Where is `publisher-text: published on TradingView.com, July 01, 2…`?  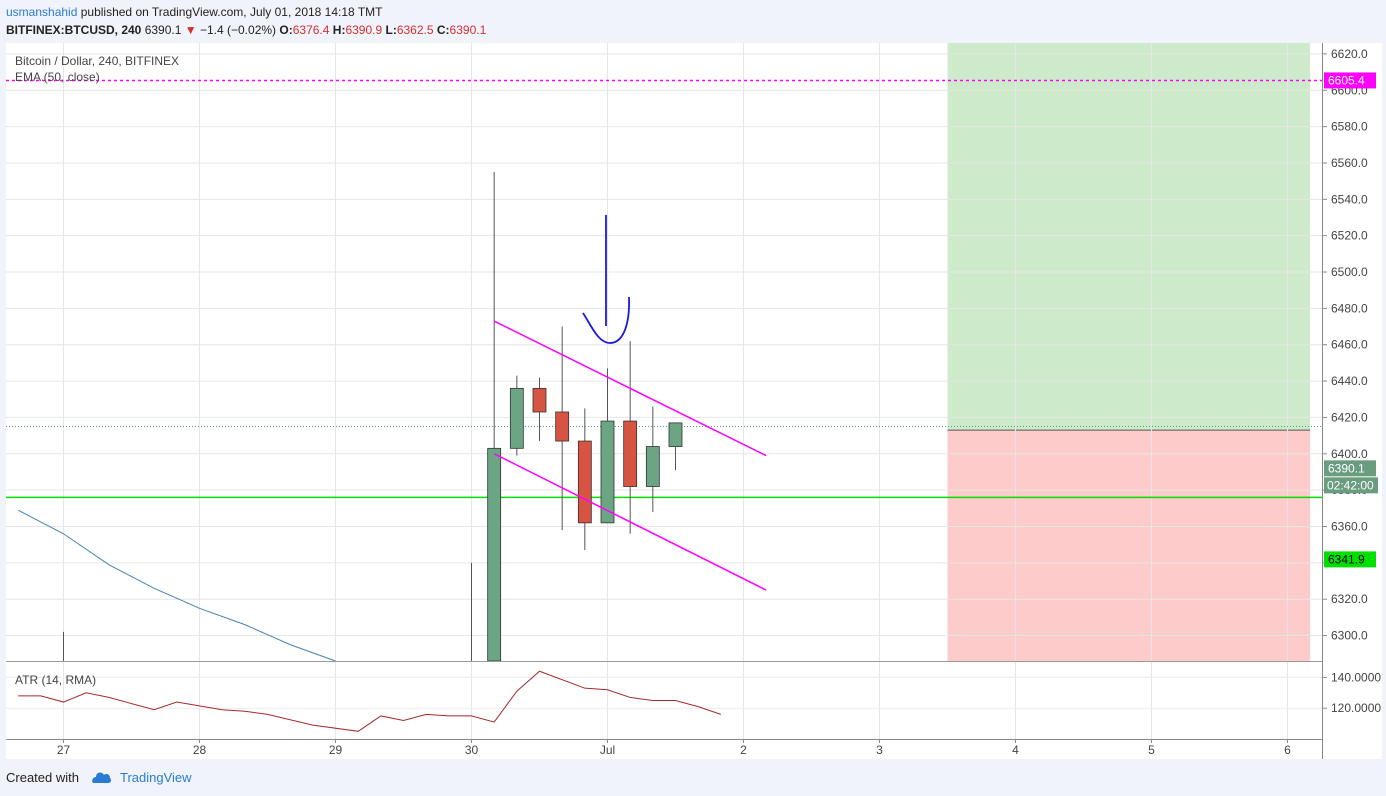 publisher-text: published on TradingView.com, July 01, 2… is located at coordinates (231, 12).